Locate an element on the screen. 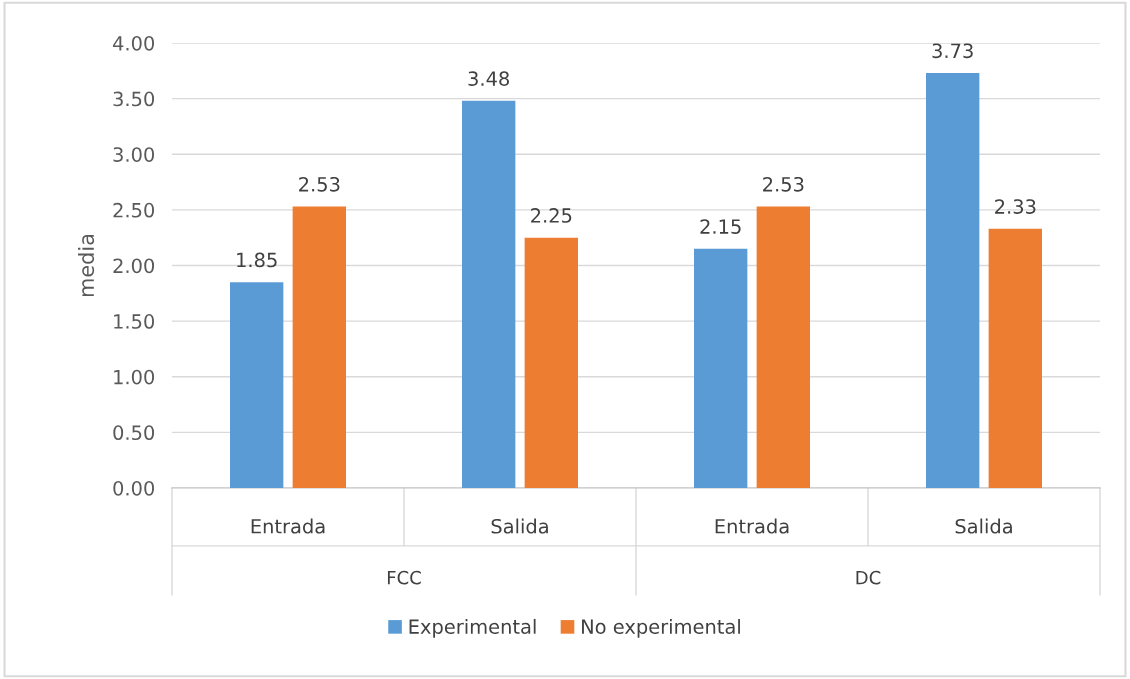 The image size is (1130, 679). legend-label: Experimental is located at coordinates (472, 628).